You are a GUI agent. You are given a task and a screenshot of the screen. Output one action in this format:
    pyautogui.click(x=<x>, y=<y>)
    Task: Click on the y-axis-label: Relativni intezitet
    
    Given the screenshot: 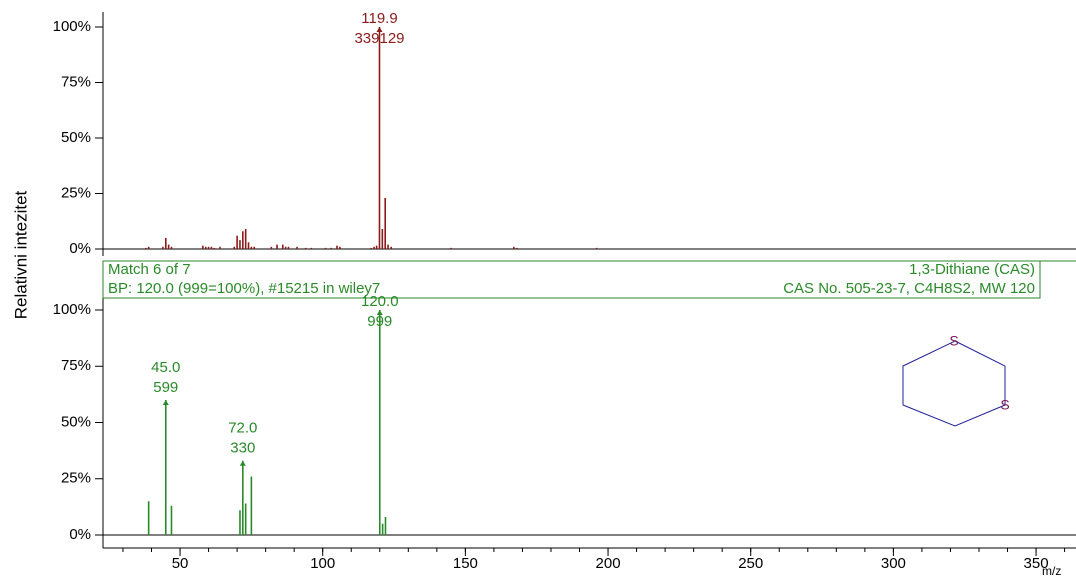 What is the action you would take?
    pyautogui.click(x=20, y=254)
    